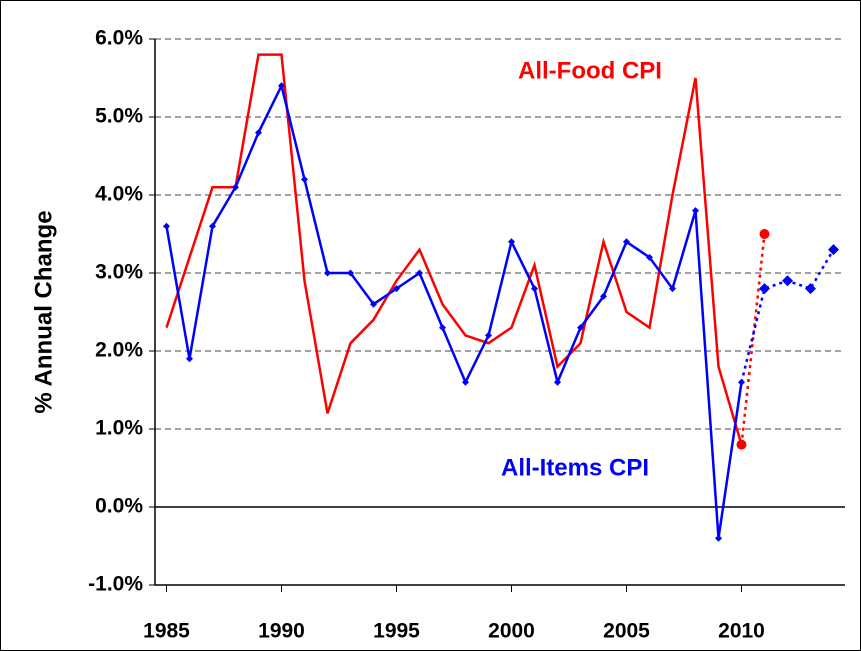 This screenshot has height=651, width=861. I want to click on y-tick-label: 2.0%, so click(119, 350).